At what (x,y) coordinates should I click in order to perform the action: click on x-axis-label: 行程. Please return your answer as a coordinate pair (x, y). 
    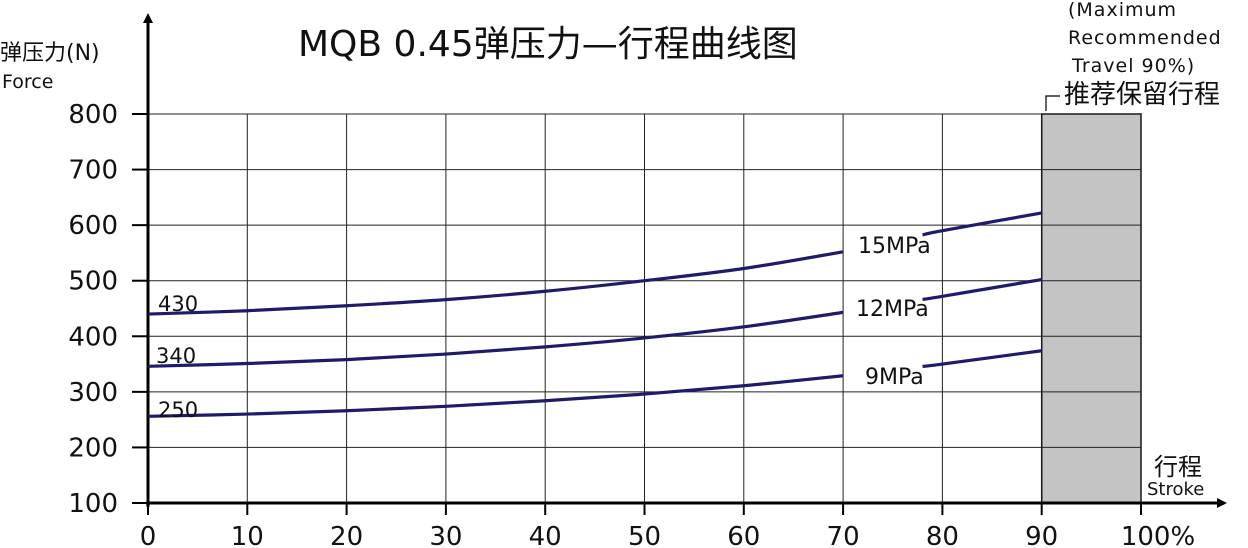
    Looking at the image, I should click on (1178, 467).